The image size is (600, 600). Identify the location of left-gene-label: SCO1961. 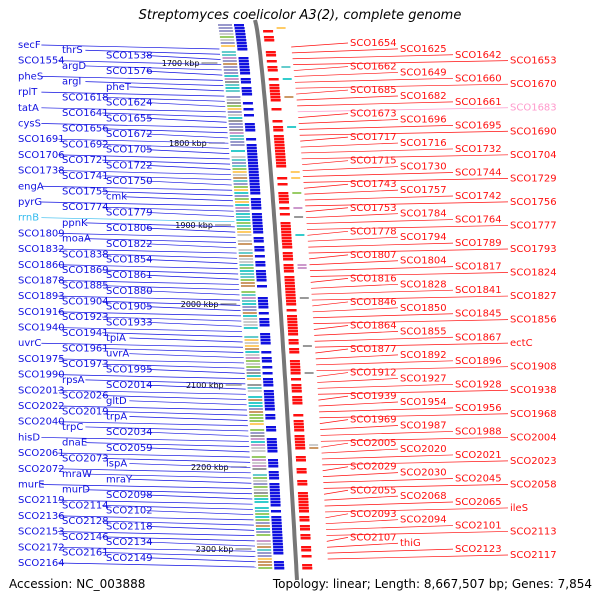
(85, 348).